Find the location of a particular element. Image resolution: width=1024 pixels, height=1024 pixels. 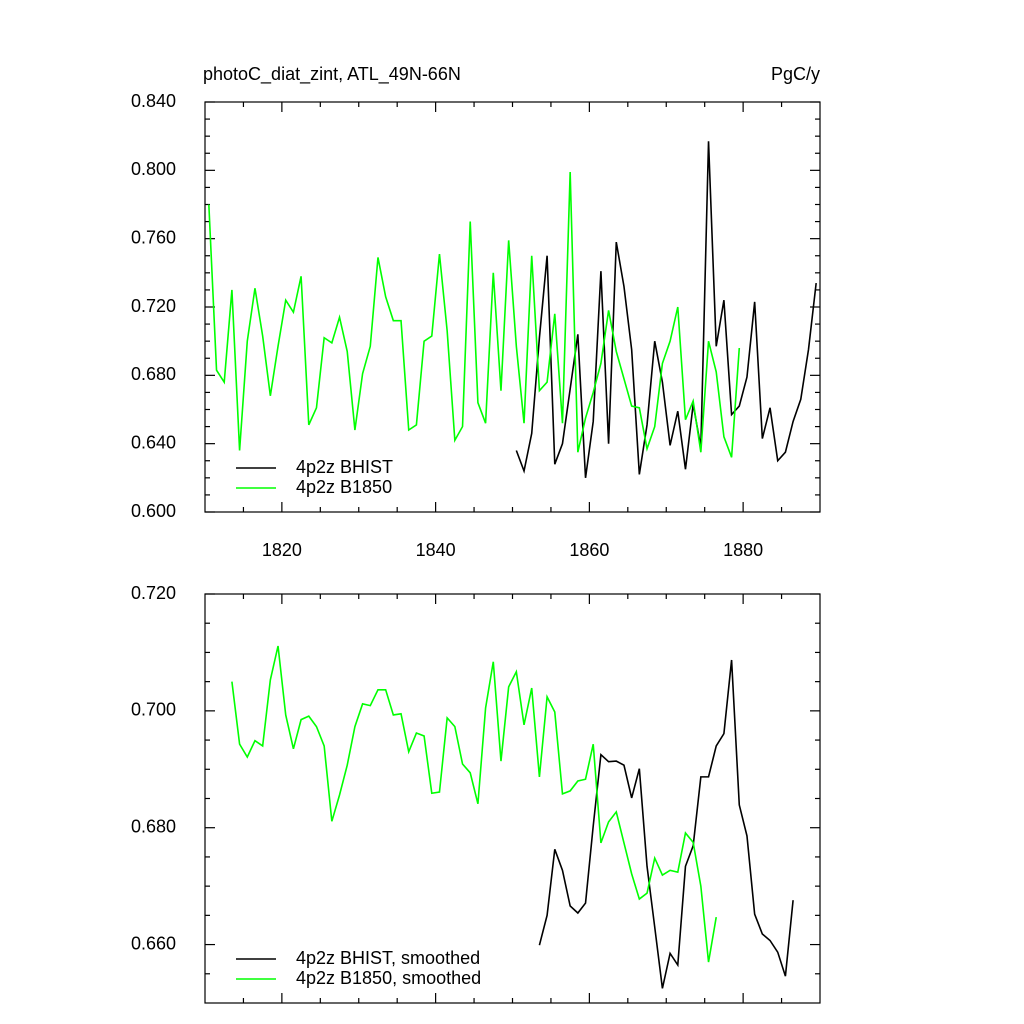

chart-title: photoC_diat_zint, ATL_49N-66N is located at coordinates (332, 74).